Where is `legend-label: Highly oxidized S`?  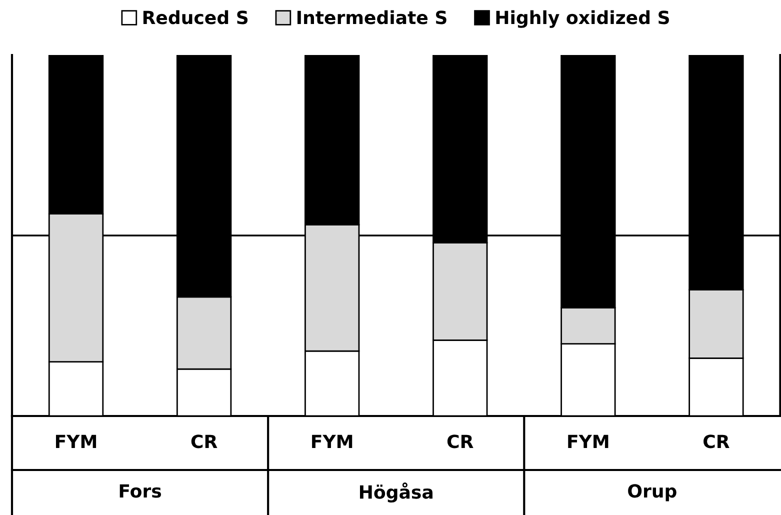 legend-label: Highly oxidized S is located at coordinates (582, 19).